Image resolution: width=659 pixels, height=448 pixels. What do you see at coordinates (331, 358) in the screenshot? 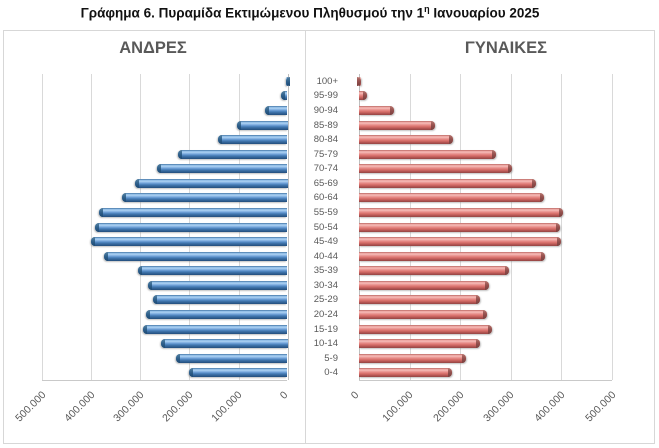
I see `age-label-5-9: 5-9` at bounding box center [331, 358].